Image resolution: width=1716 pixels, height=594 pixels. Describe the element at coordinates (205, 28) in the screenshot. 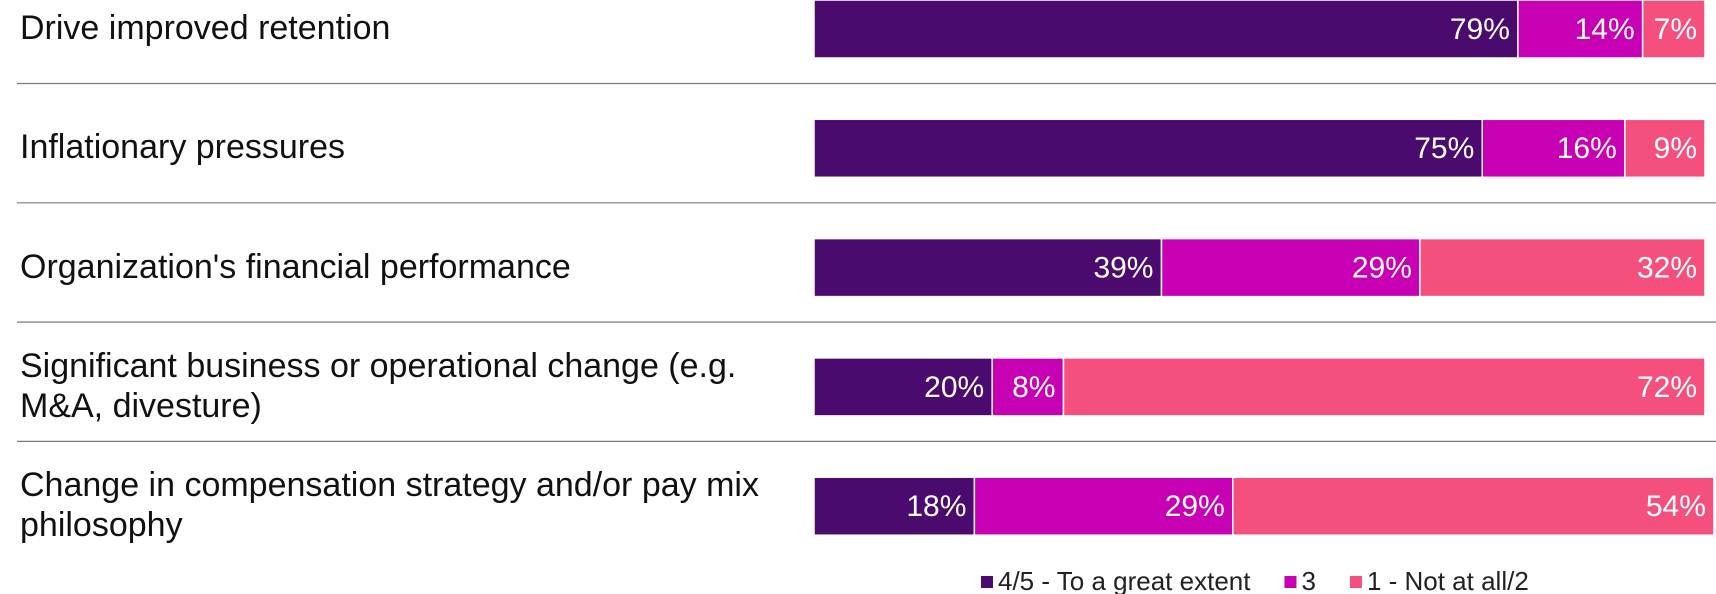

I see `category-label: Drive improved retention` at that location.